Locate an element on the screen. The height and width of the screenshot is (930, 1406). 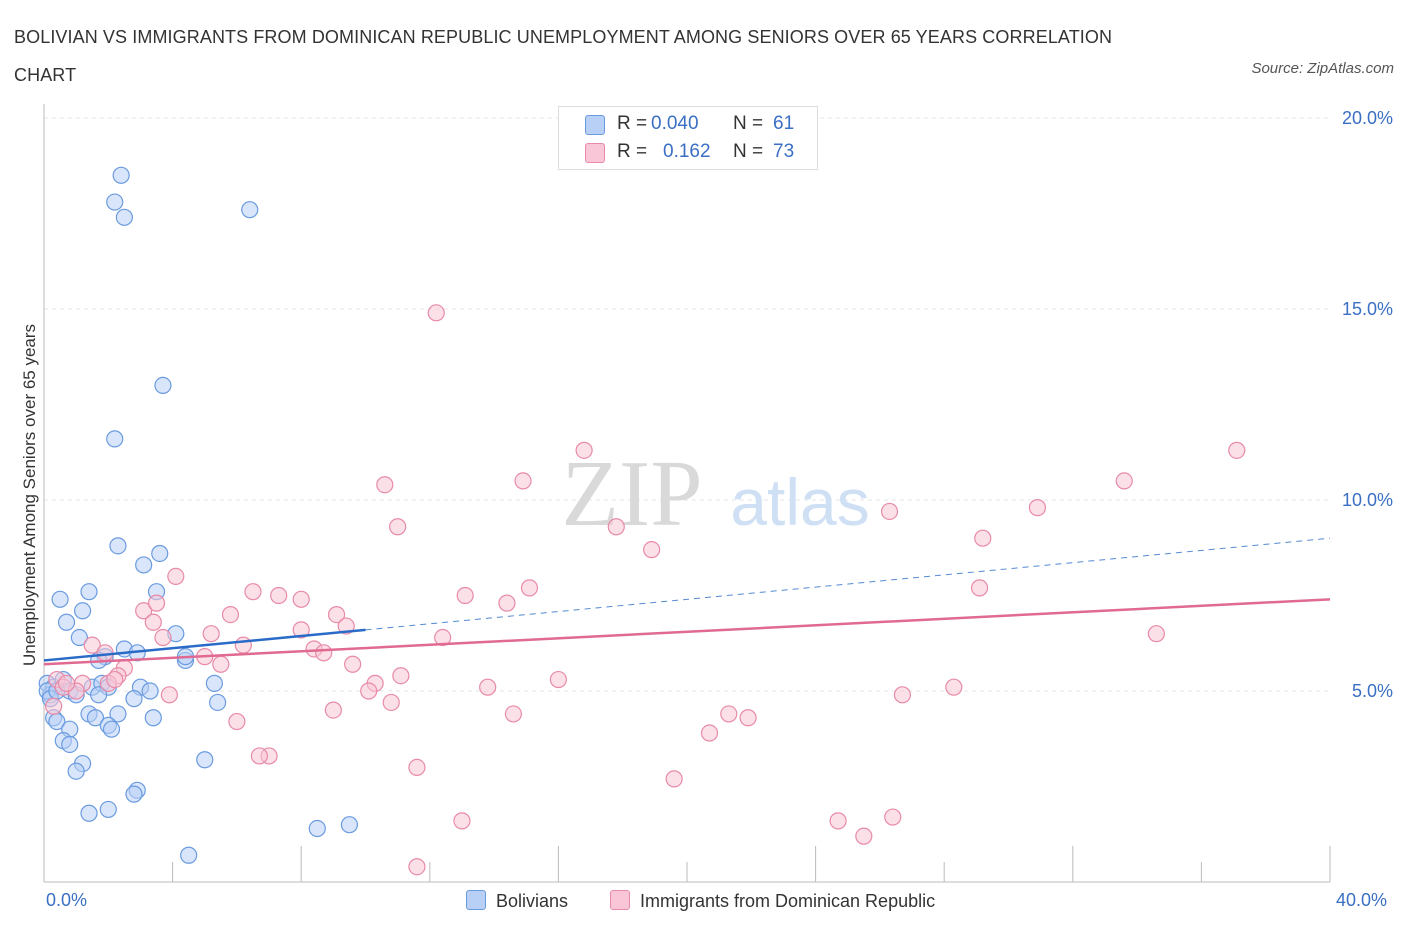
bottom-legend-bolivians: Bolivians is located at coordinates (517, 901).